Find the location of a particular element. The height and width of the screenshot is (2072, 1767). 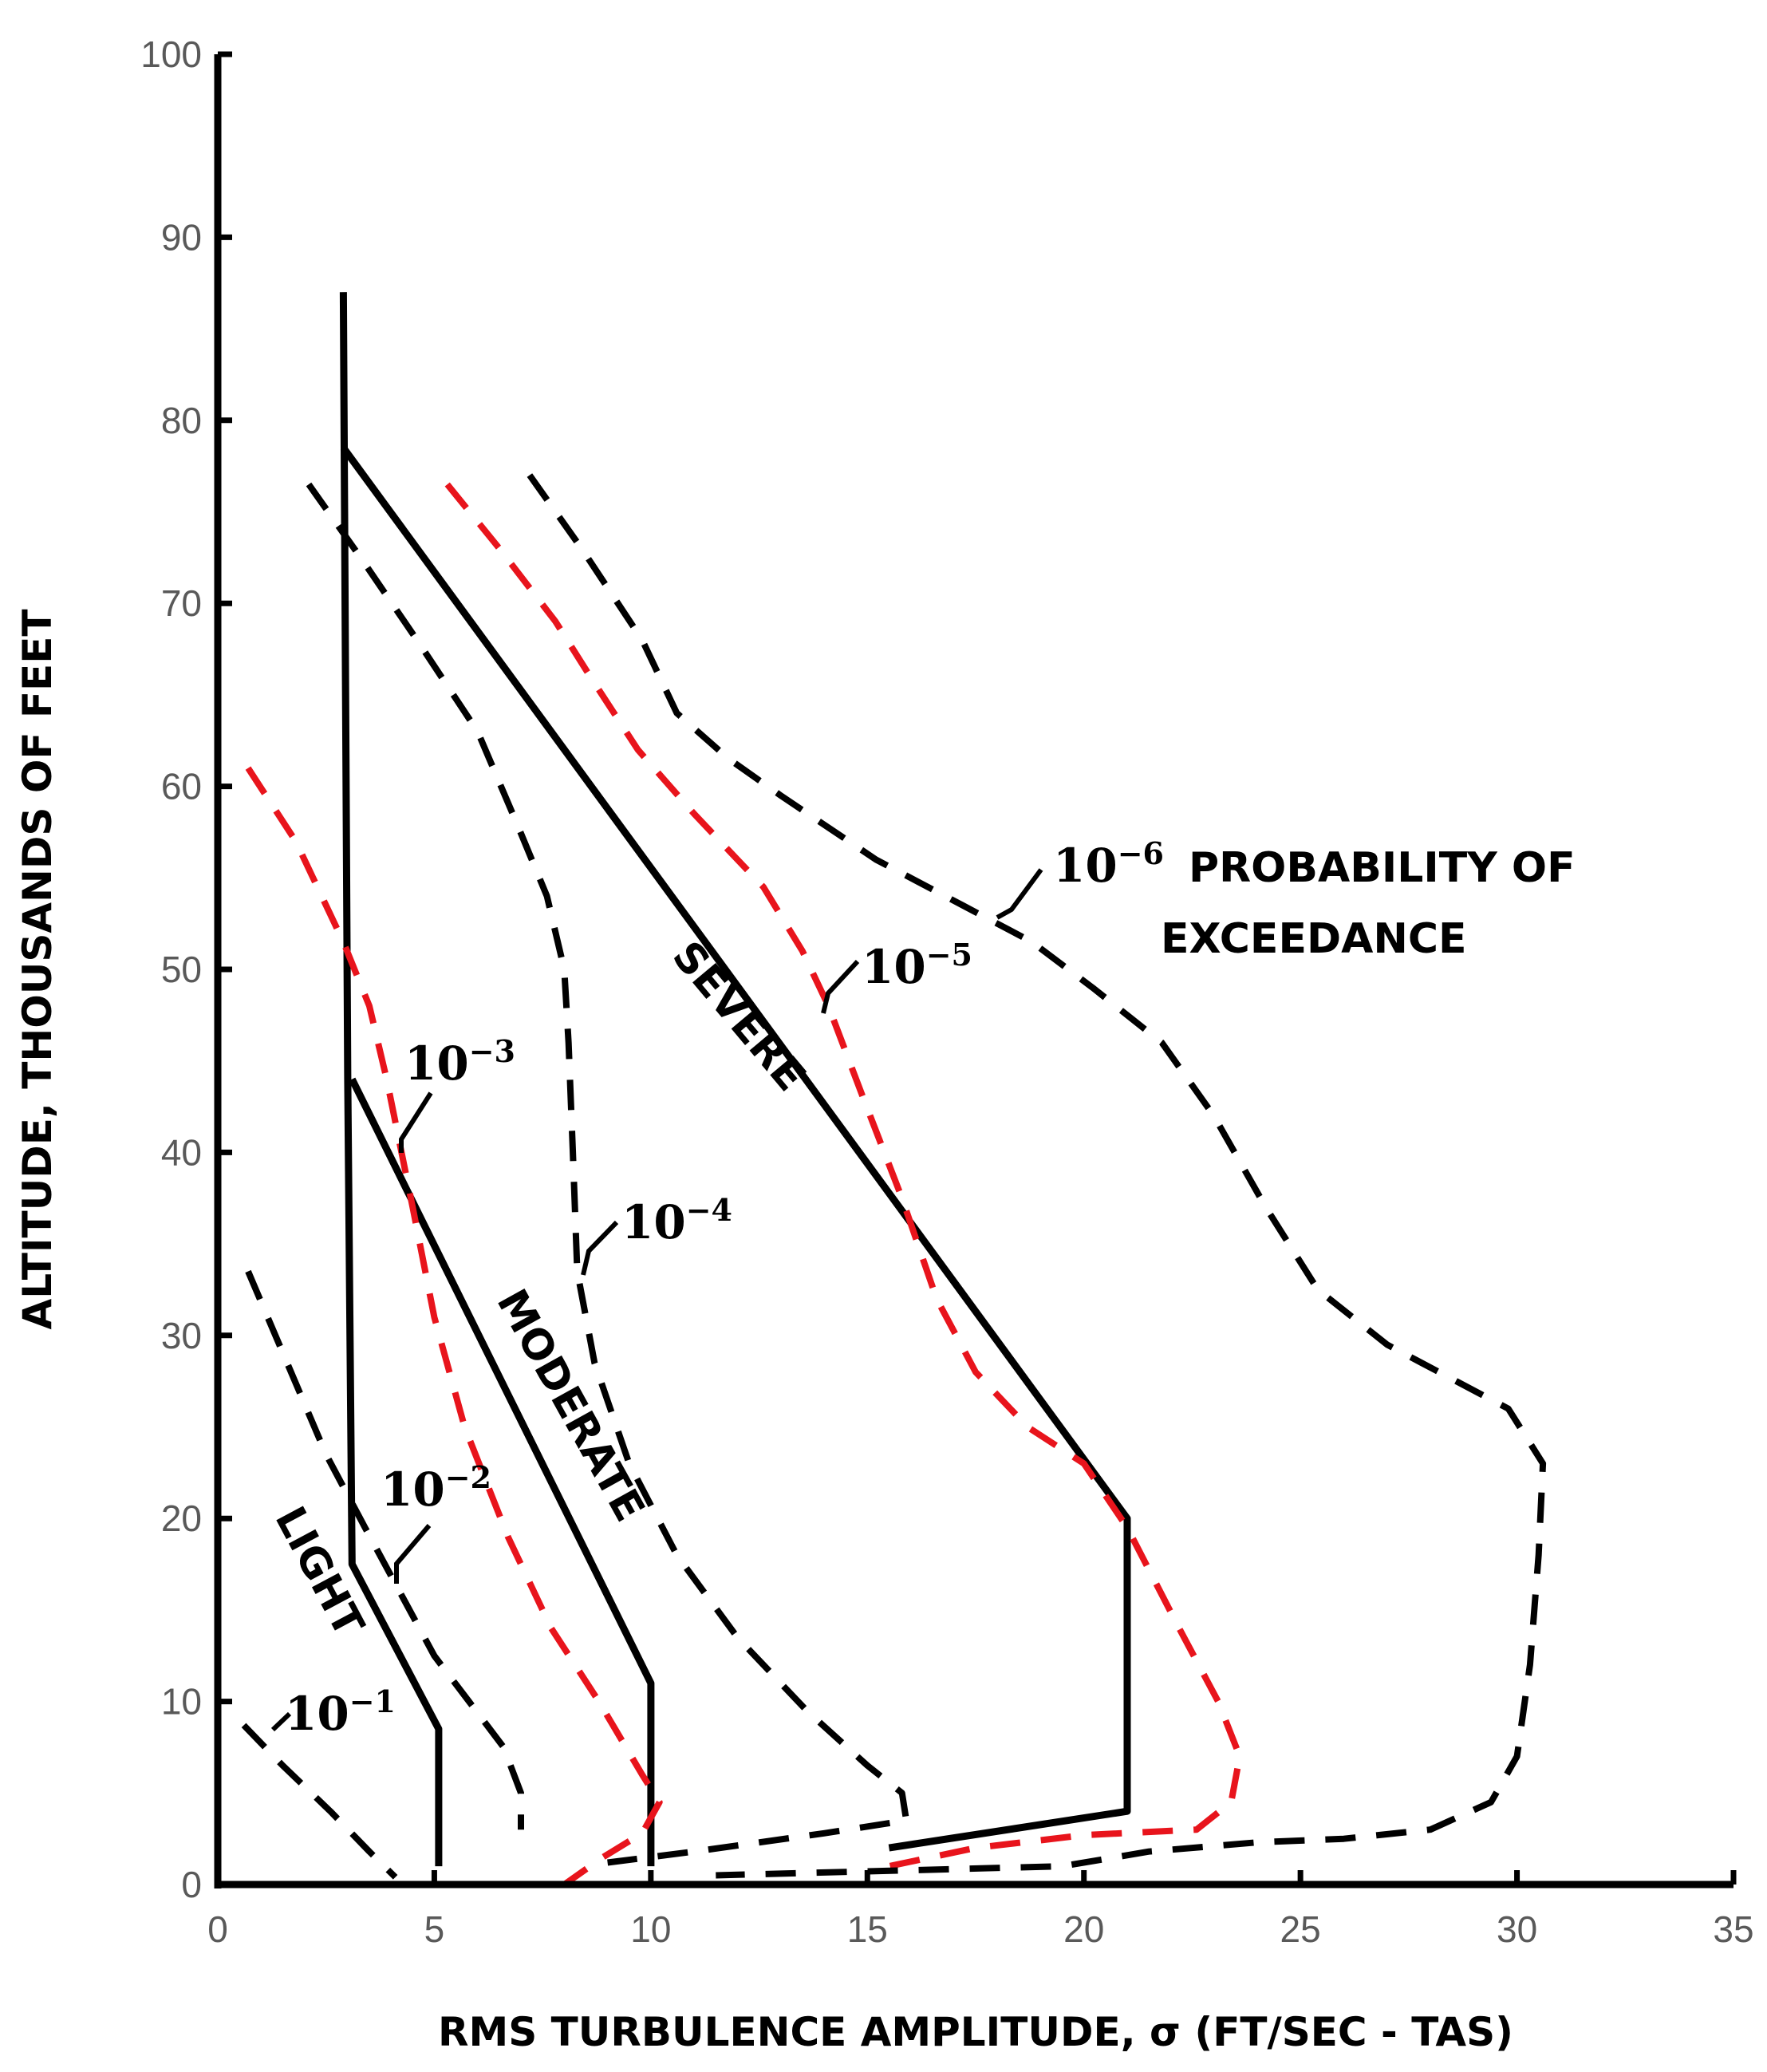

label-exceedance: EXCEEDANCE is located at coordinates (1314, 939).